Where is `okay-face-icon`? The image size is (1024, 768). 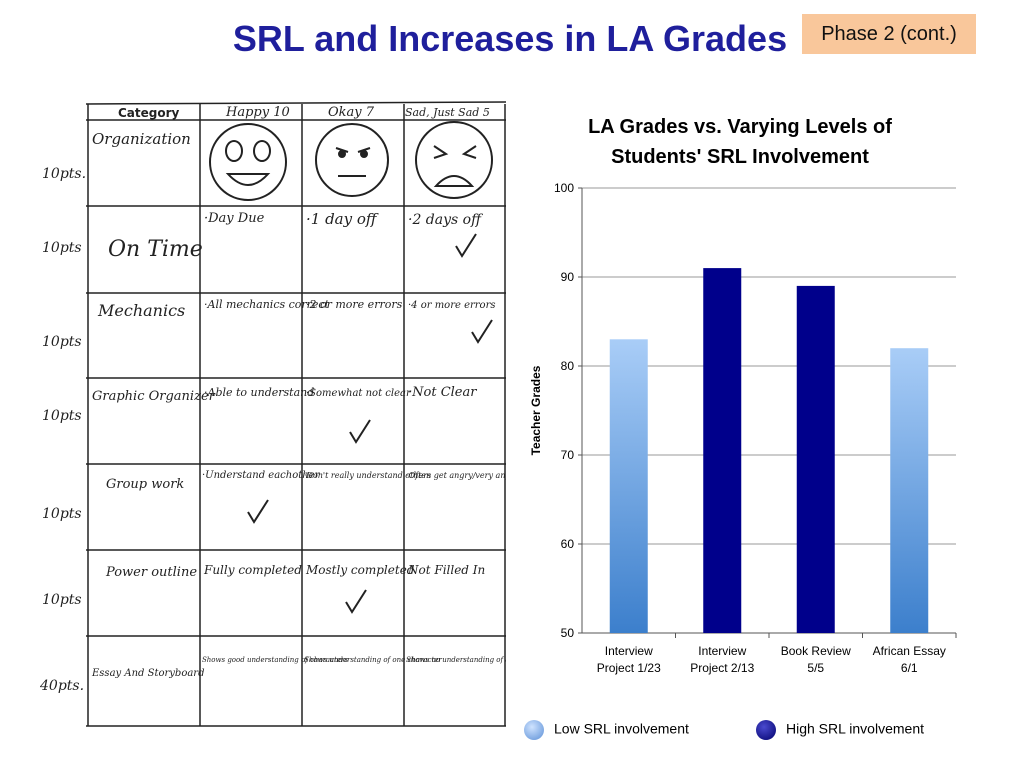
okay-face-icon is located at coordinates (352, 160).